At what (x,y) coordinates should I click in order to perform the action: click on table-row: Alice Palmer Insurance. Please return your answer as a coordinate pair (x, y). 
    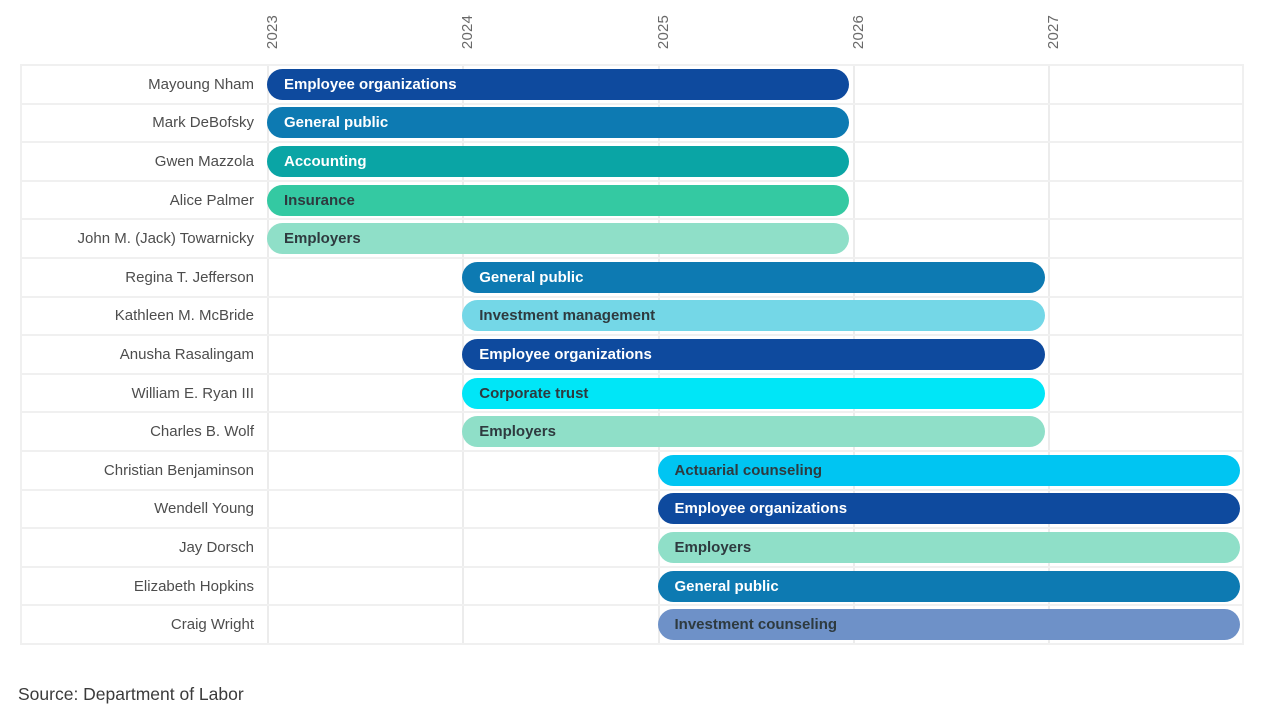
    Looking at the image, I should click on (632, 201).